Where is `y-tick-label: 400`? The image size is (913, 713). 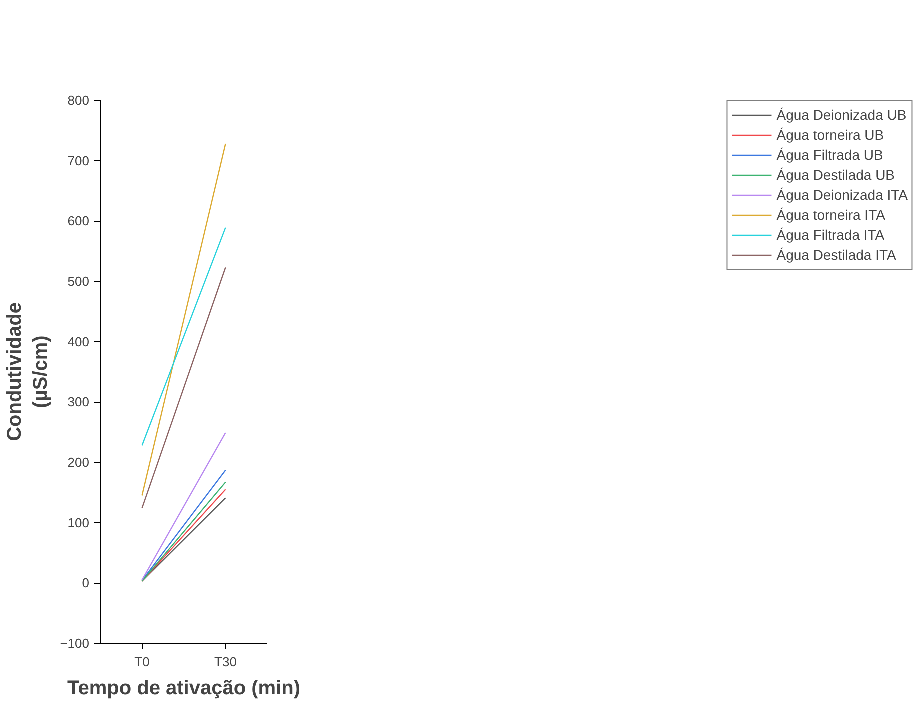
y-tick-label: 400 is located at coordinates (79, 342).